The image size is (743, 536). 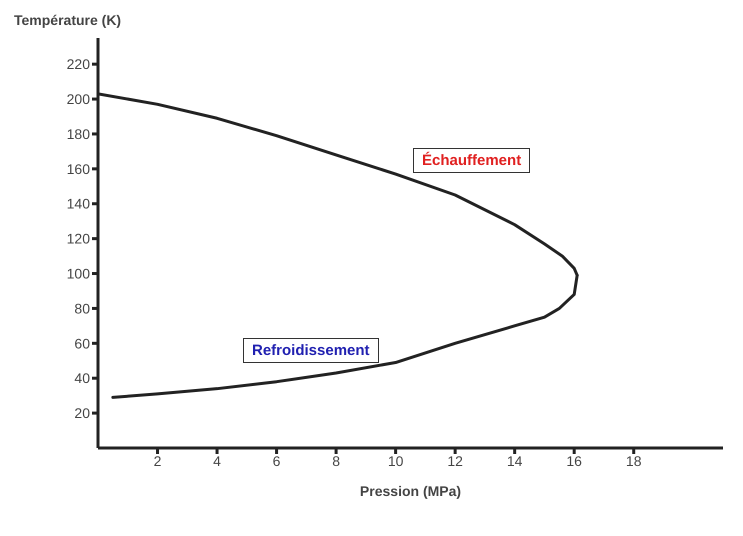 I want to click on y-tick-label: 100, so click(x=78, y=274).